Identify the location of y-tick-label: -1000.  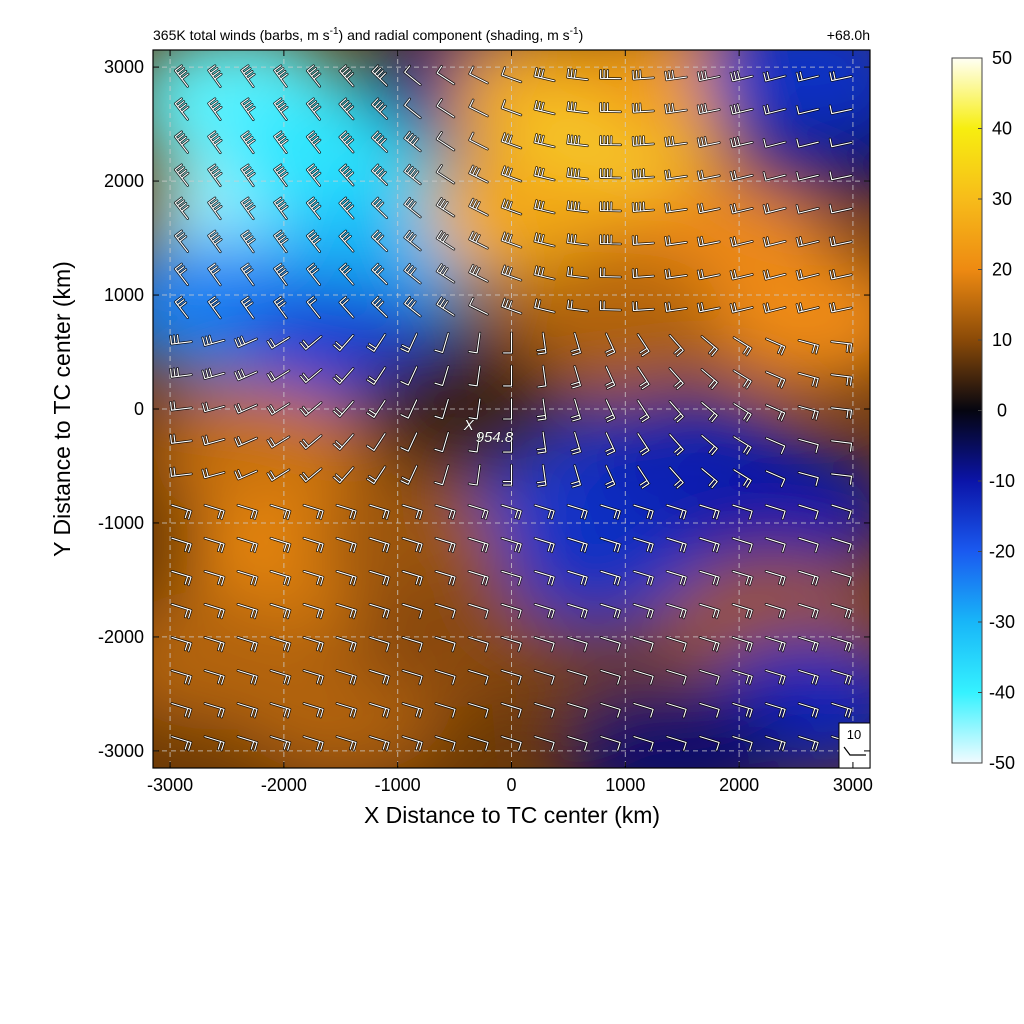
(121, 523).